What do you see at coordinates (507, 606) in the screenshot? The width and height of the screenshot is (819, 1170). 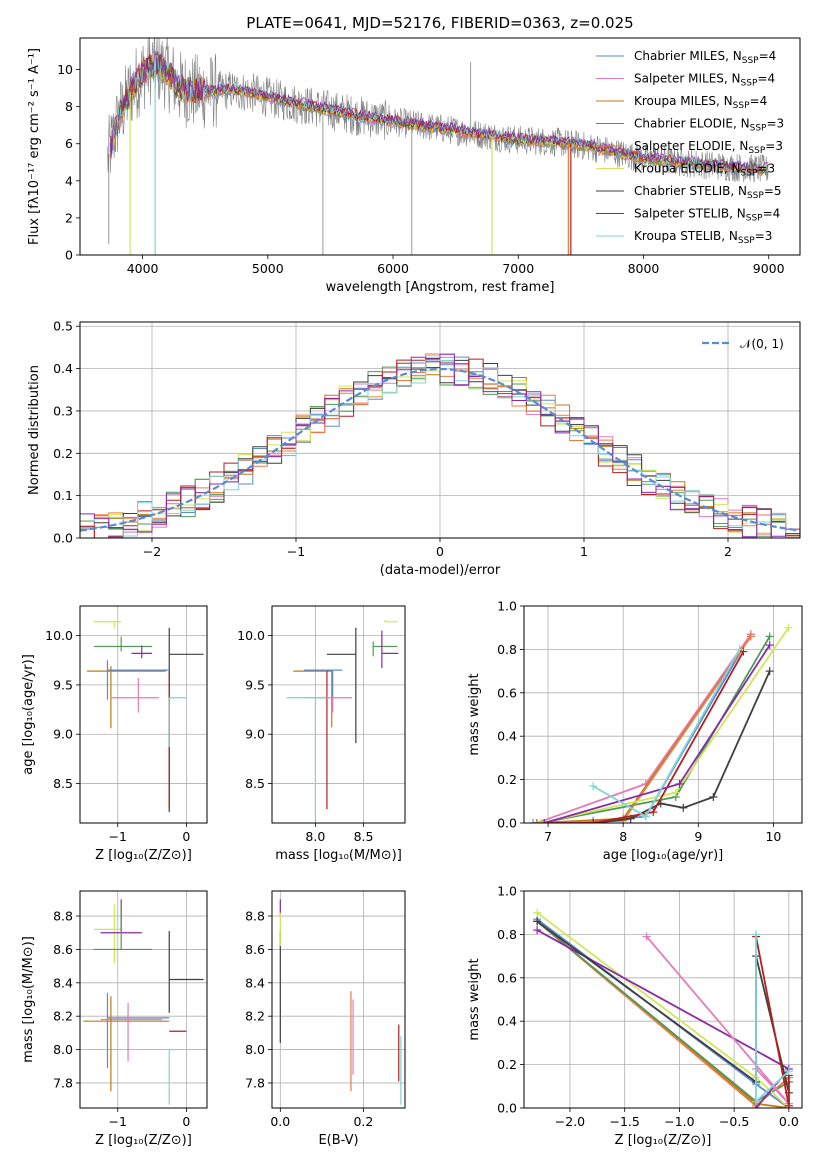 I see `y-tick-label: 1.0` at bounding box center [507, 606].